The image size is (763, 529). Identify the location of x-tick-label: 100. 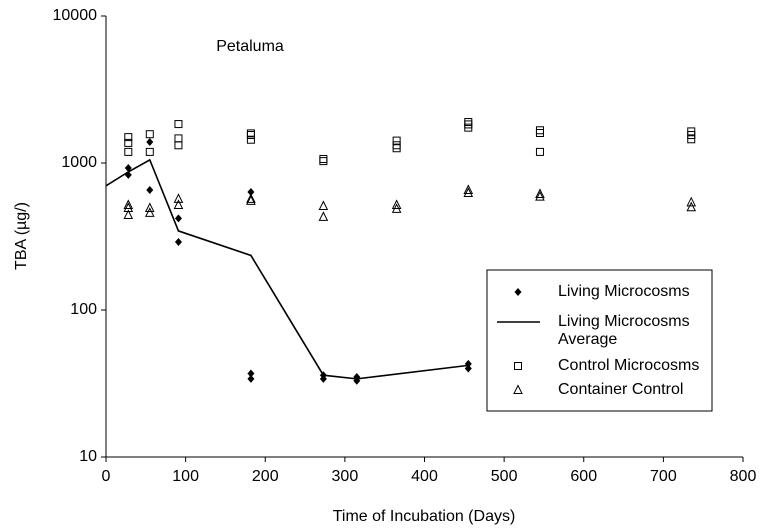
(185, 476).